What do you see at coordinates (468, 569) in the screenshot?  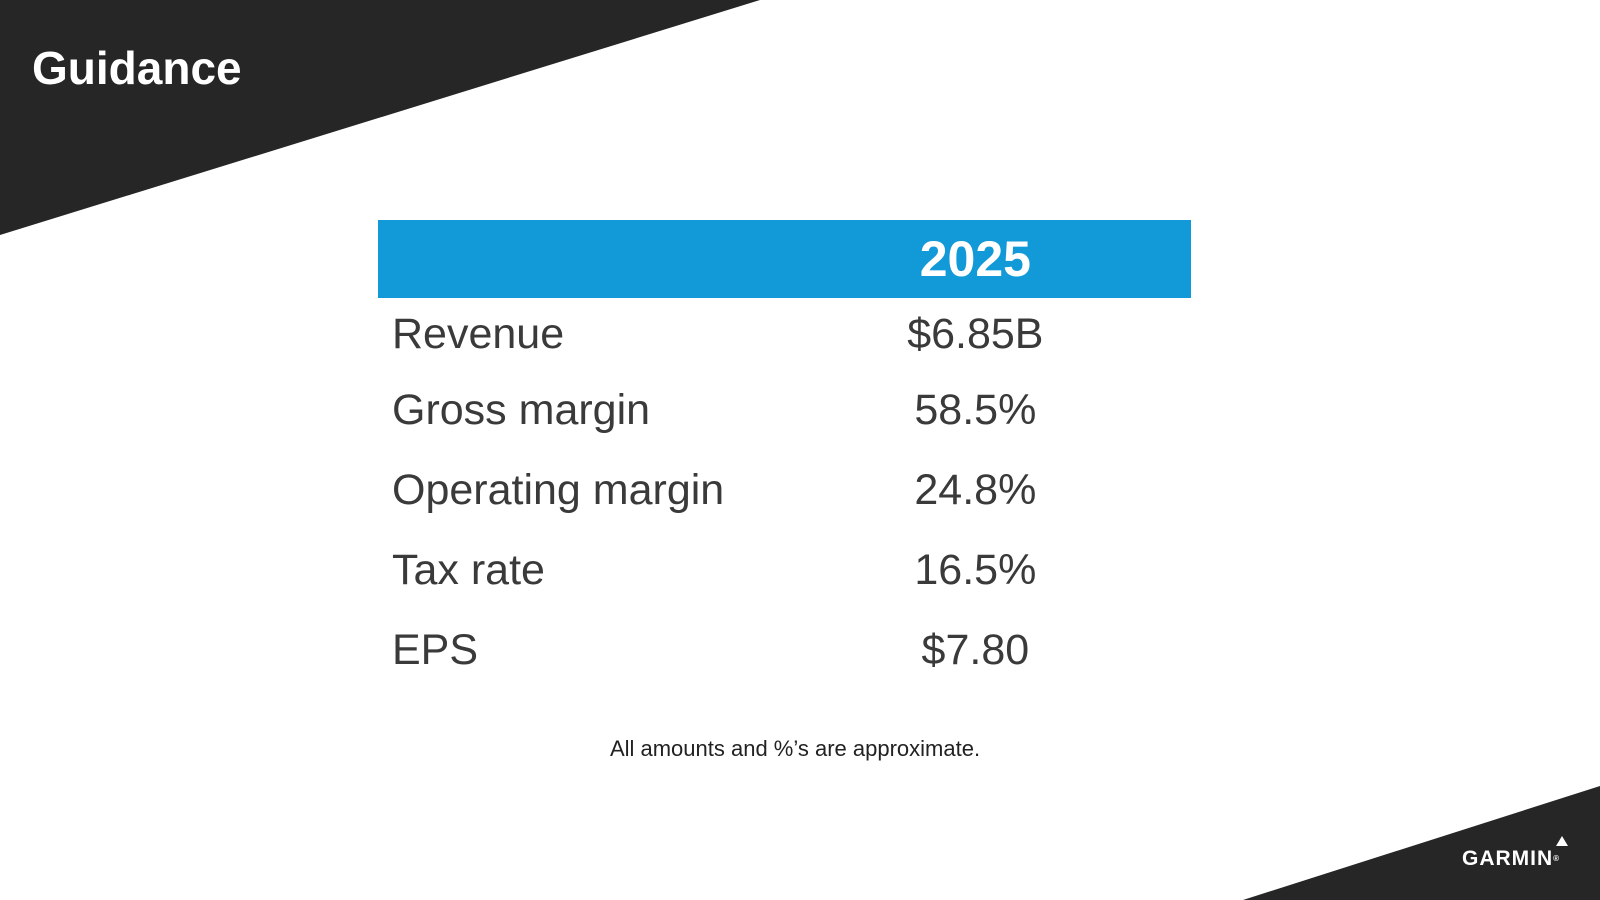 I see `row-label-tax-rate: Tax rate` at bounding box center [468, 569].